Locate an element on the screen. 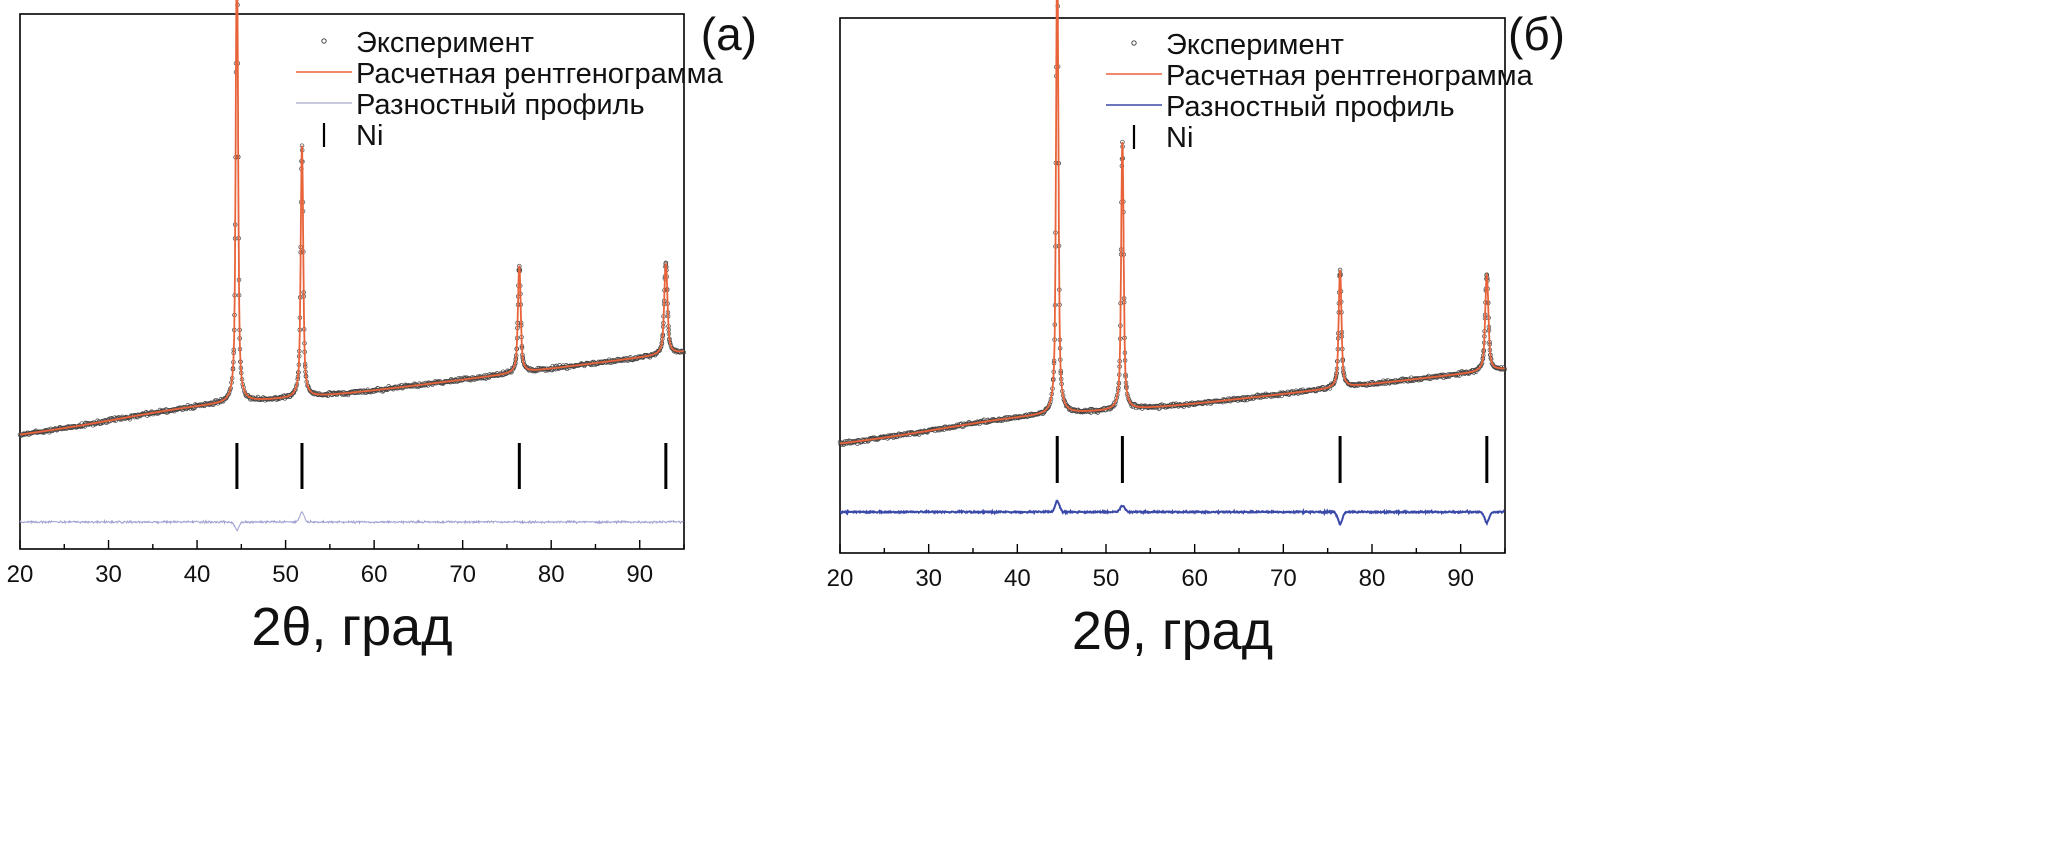  panel-label: (а) is located at coordinates (729, 34).